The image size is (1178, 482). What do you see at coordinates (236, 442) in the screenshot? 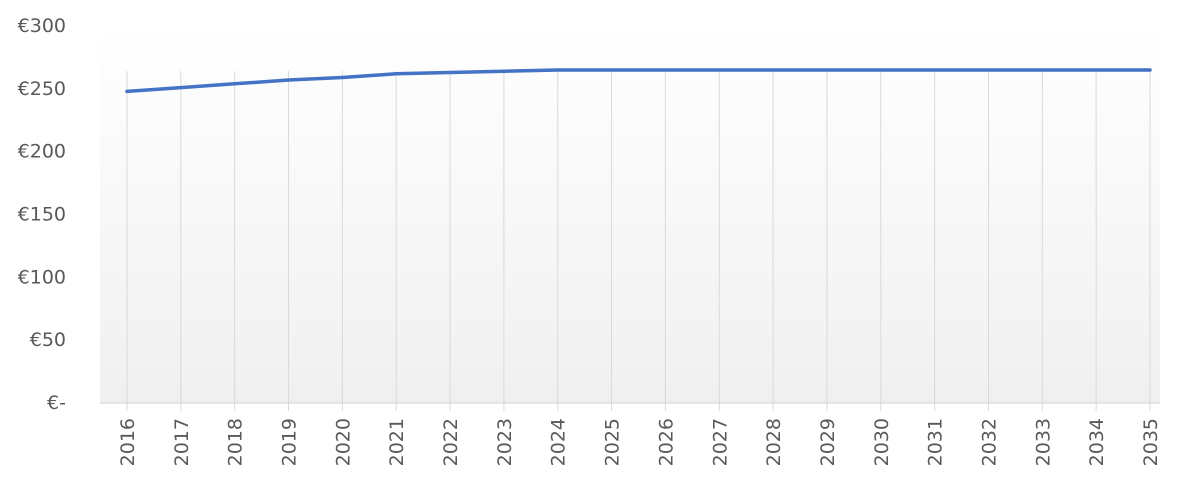
I see `x-tick-label: 2018` at bounding box center [236, 442].